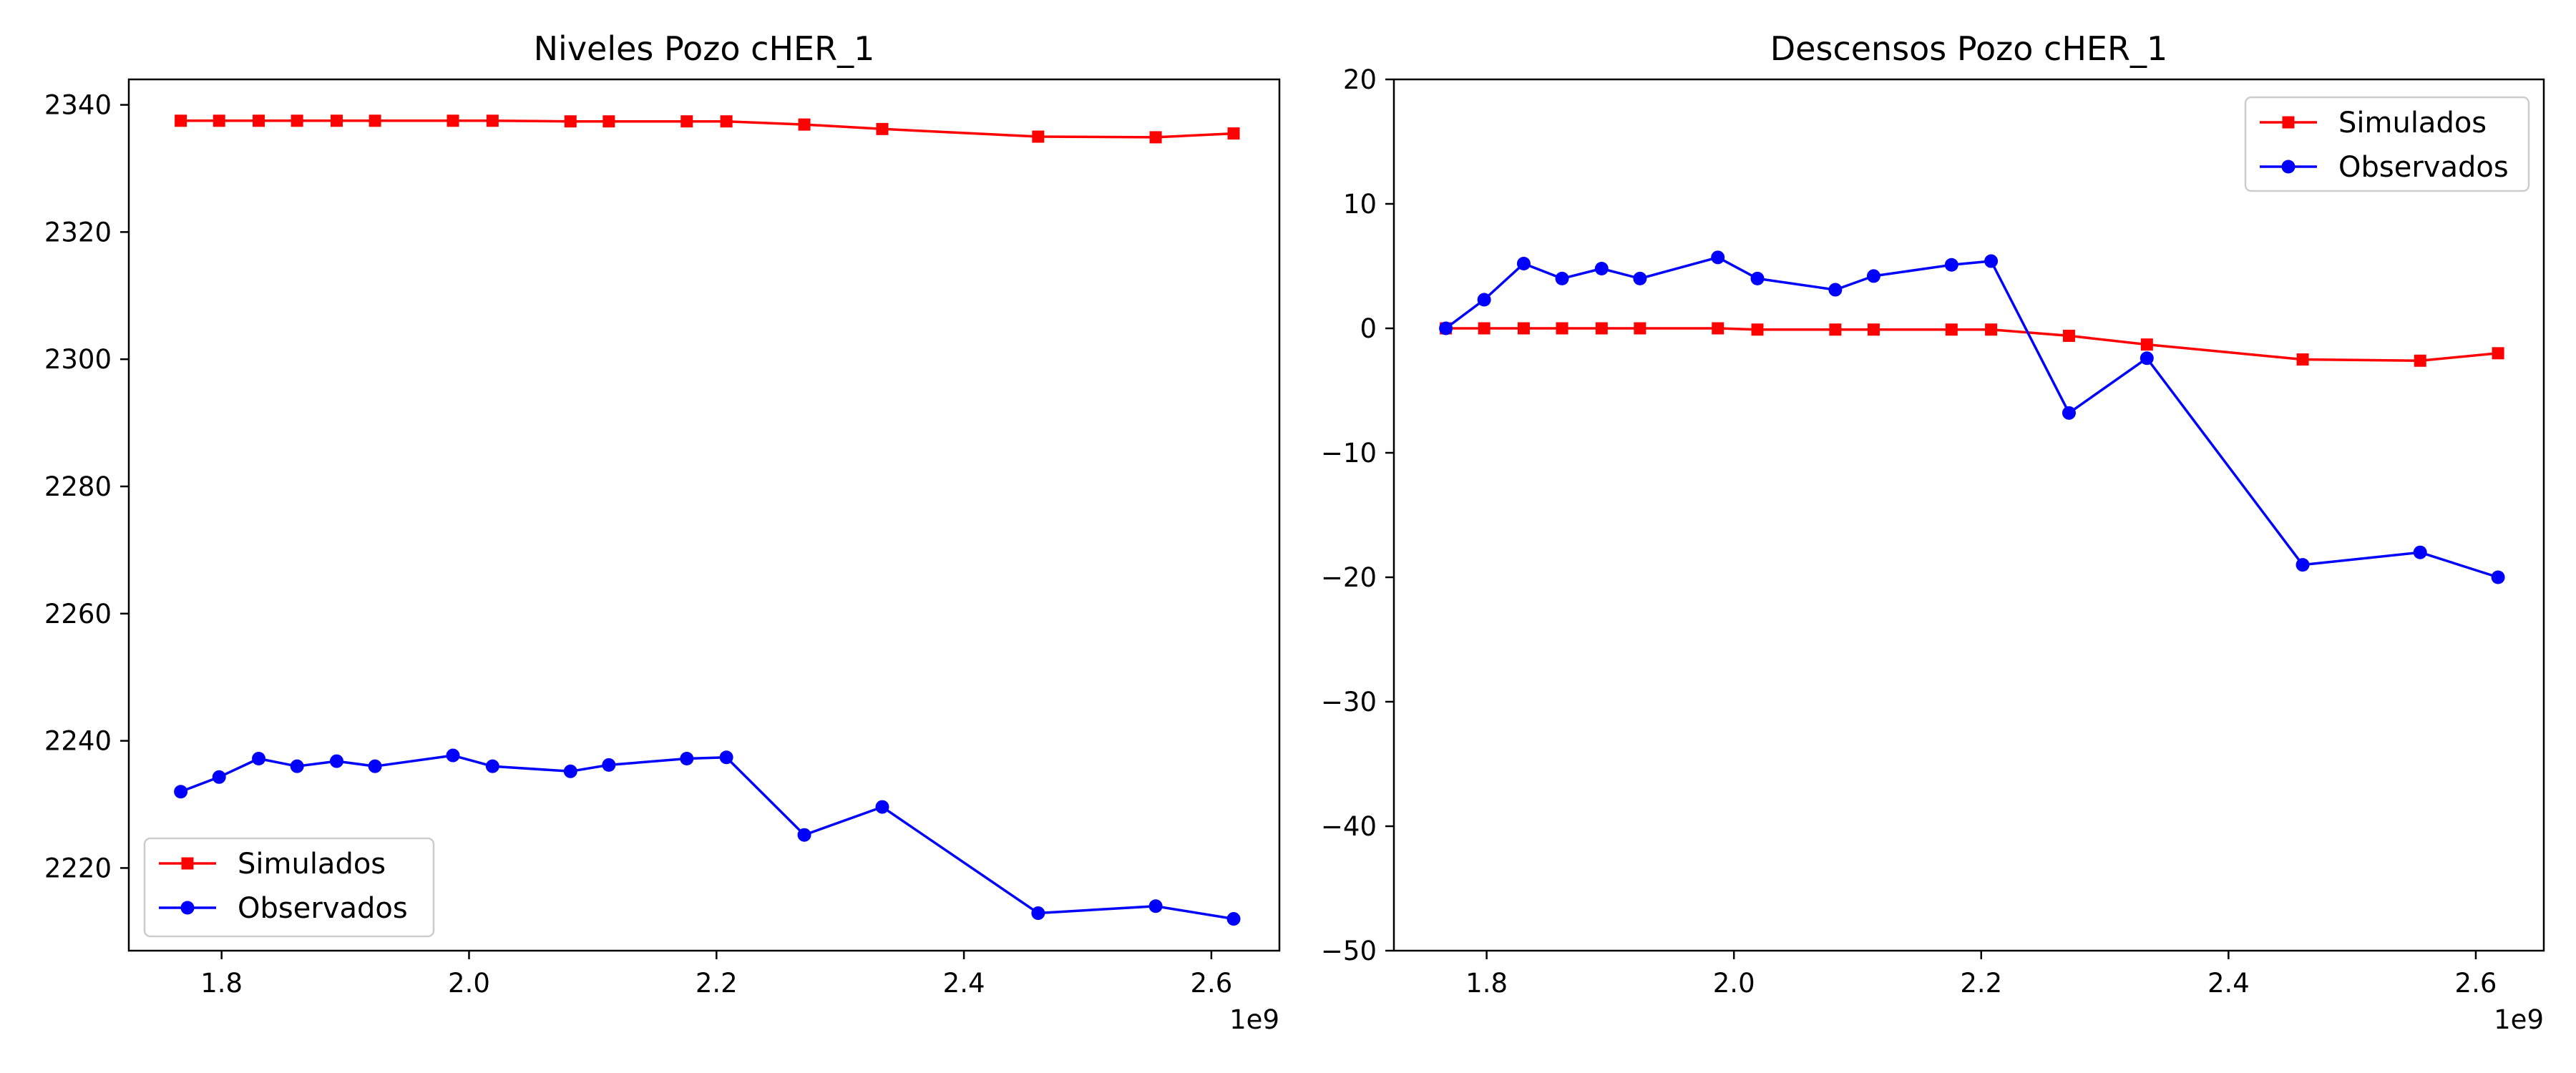 The height and width of the screenshot is (1073, 2576). Describe the element at coordinates (1349, 827) in the screenshot. I see `y-tick-label: −40` at that location.